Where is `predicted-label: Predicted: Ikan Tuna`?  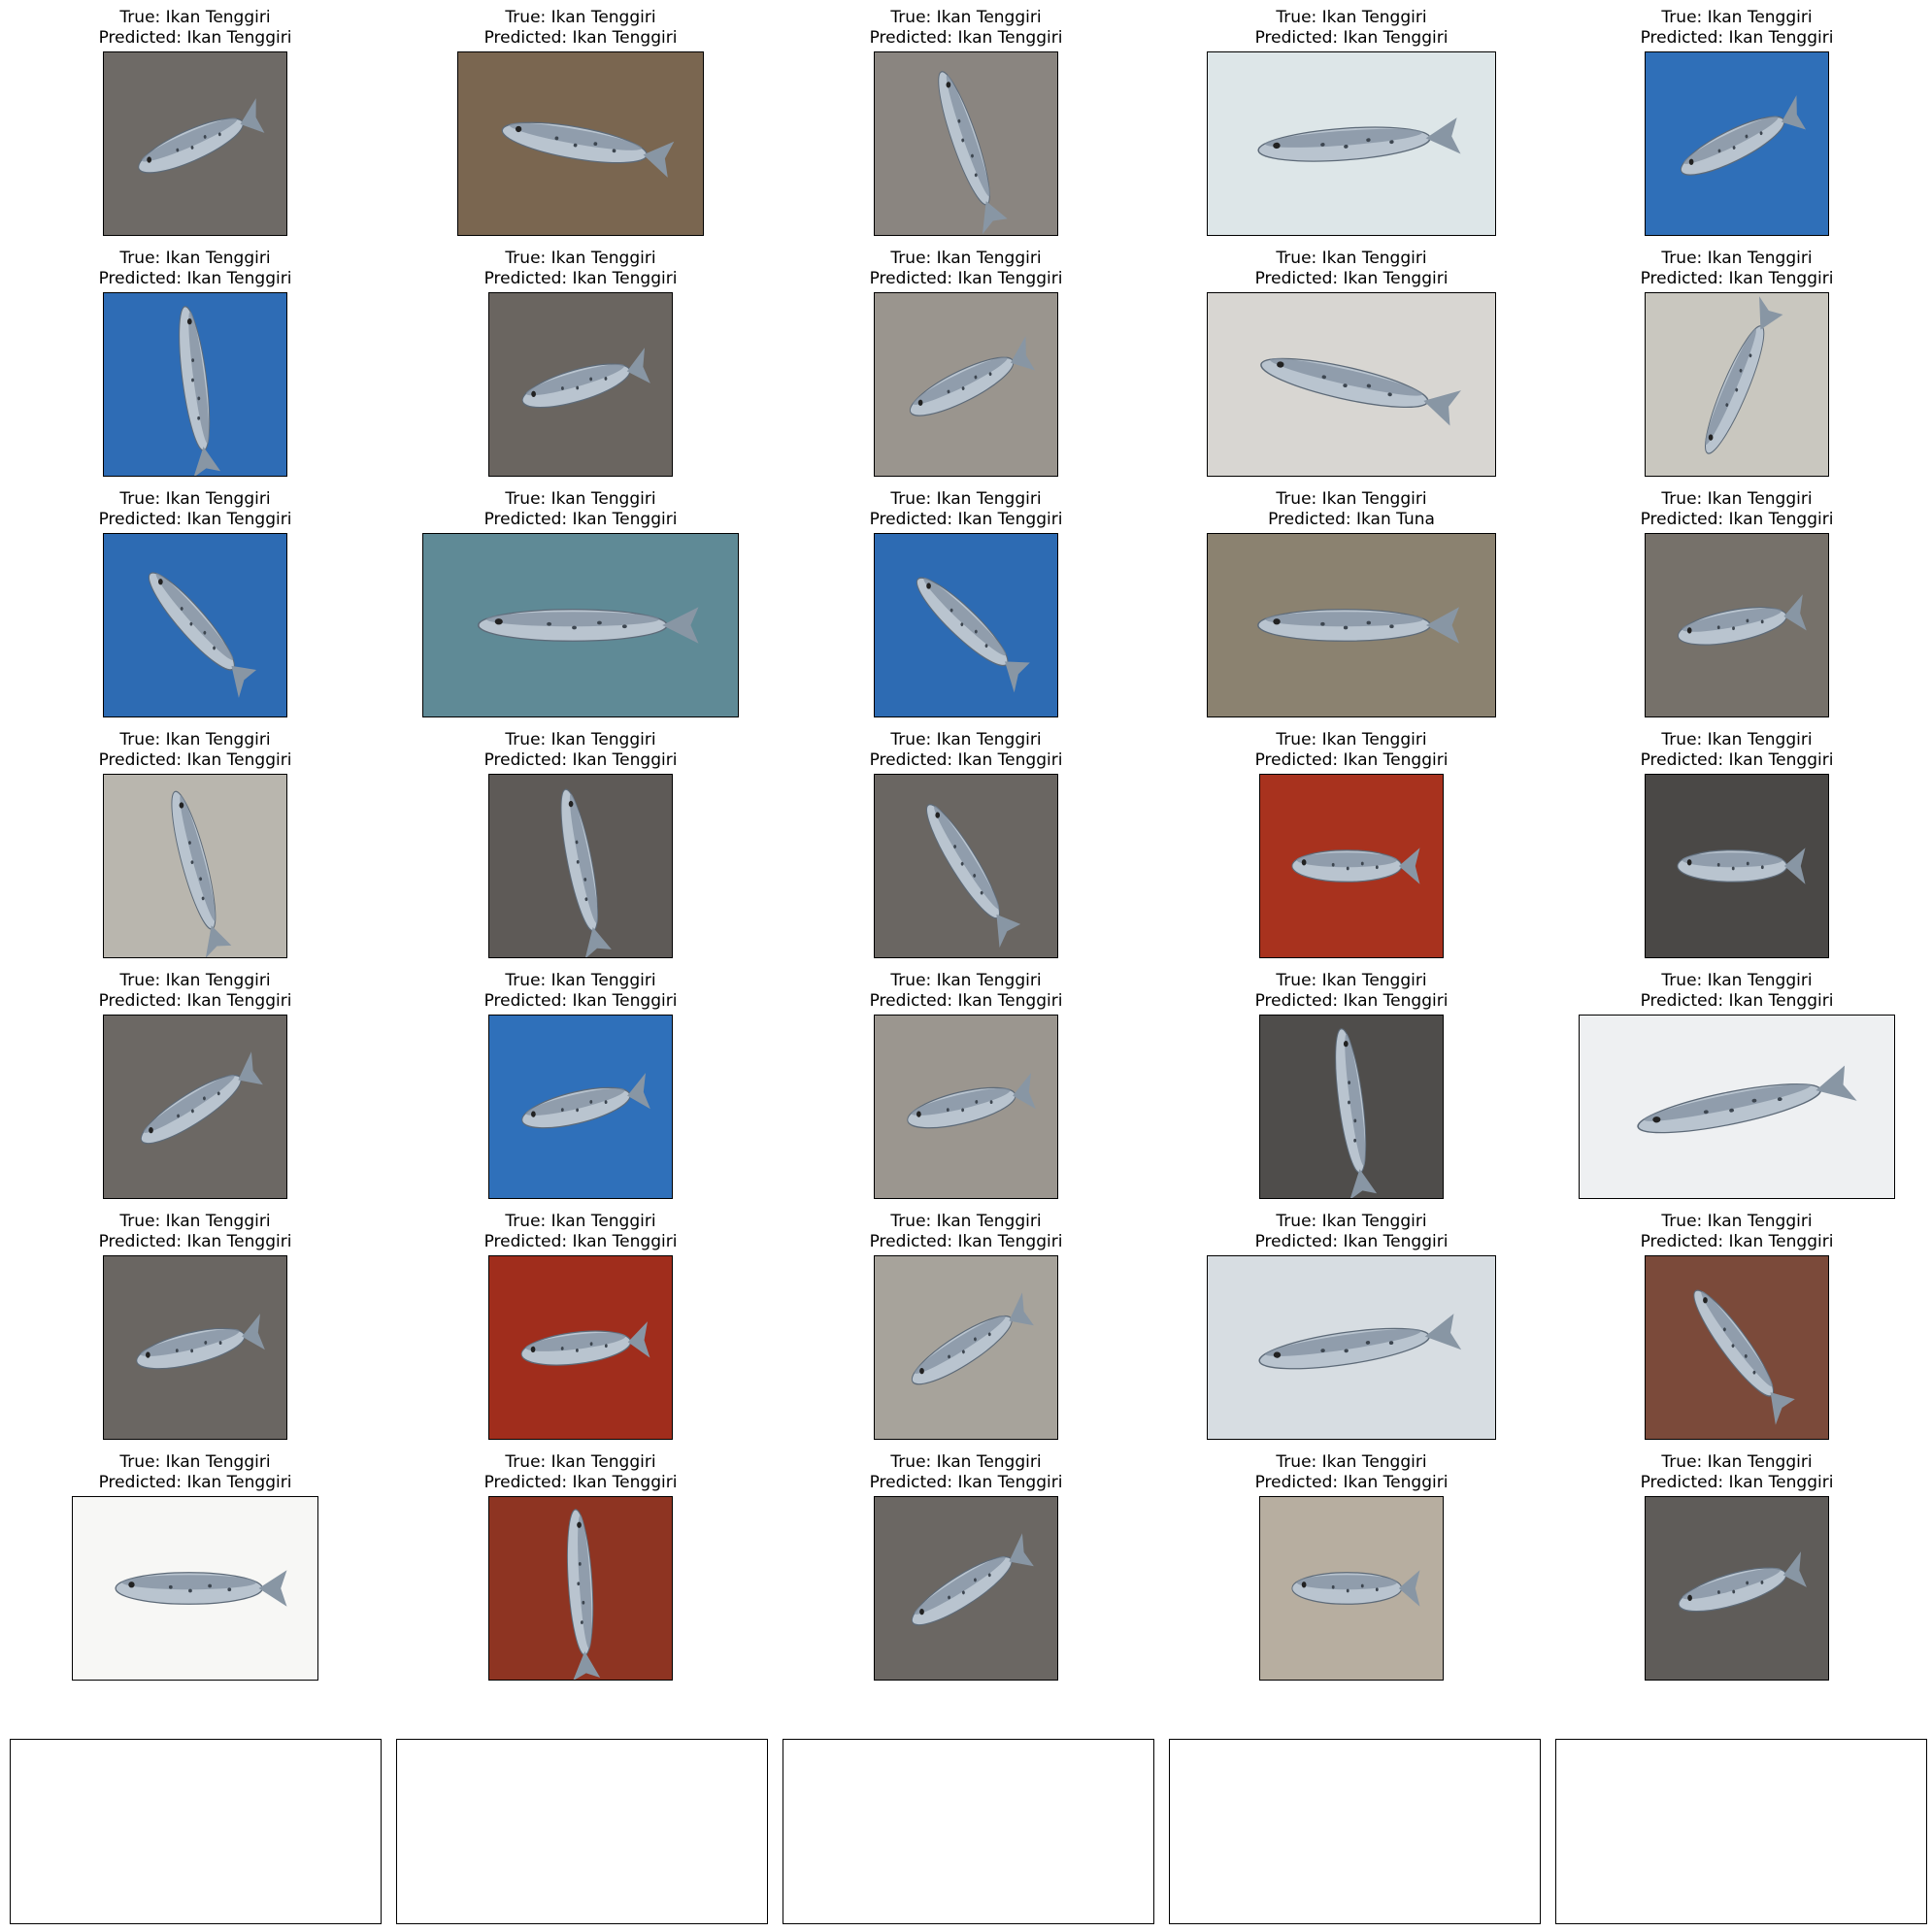 predicted-label: Predicted: Ikan Tuna is located at coordinates (1352, 520).